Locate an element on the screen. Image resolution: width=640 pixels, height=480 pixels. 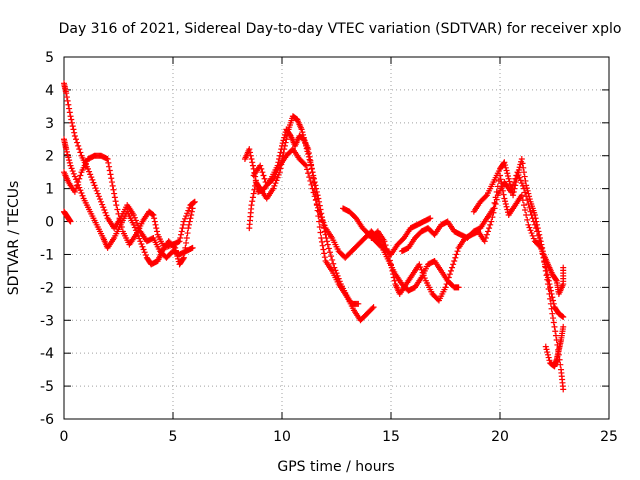
x-tick-label: 5 is located at coordinates (173, 437).